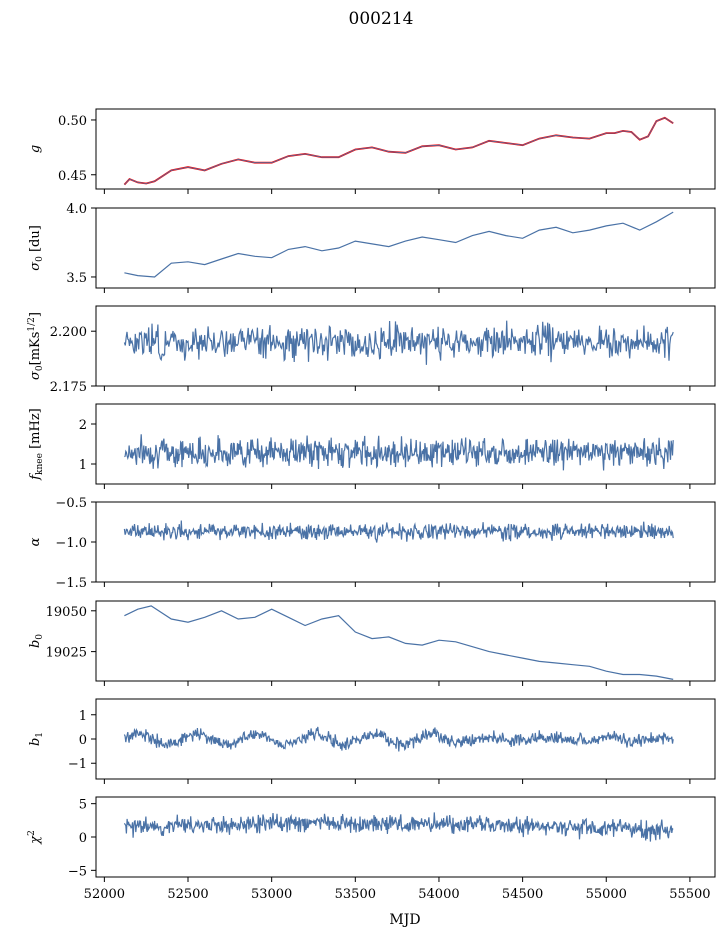 The image size is (725, 936). Describe the element at coordinates (83, 838) in the screenshot. I see `y-tick-label-chi2: 0` at that location.